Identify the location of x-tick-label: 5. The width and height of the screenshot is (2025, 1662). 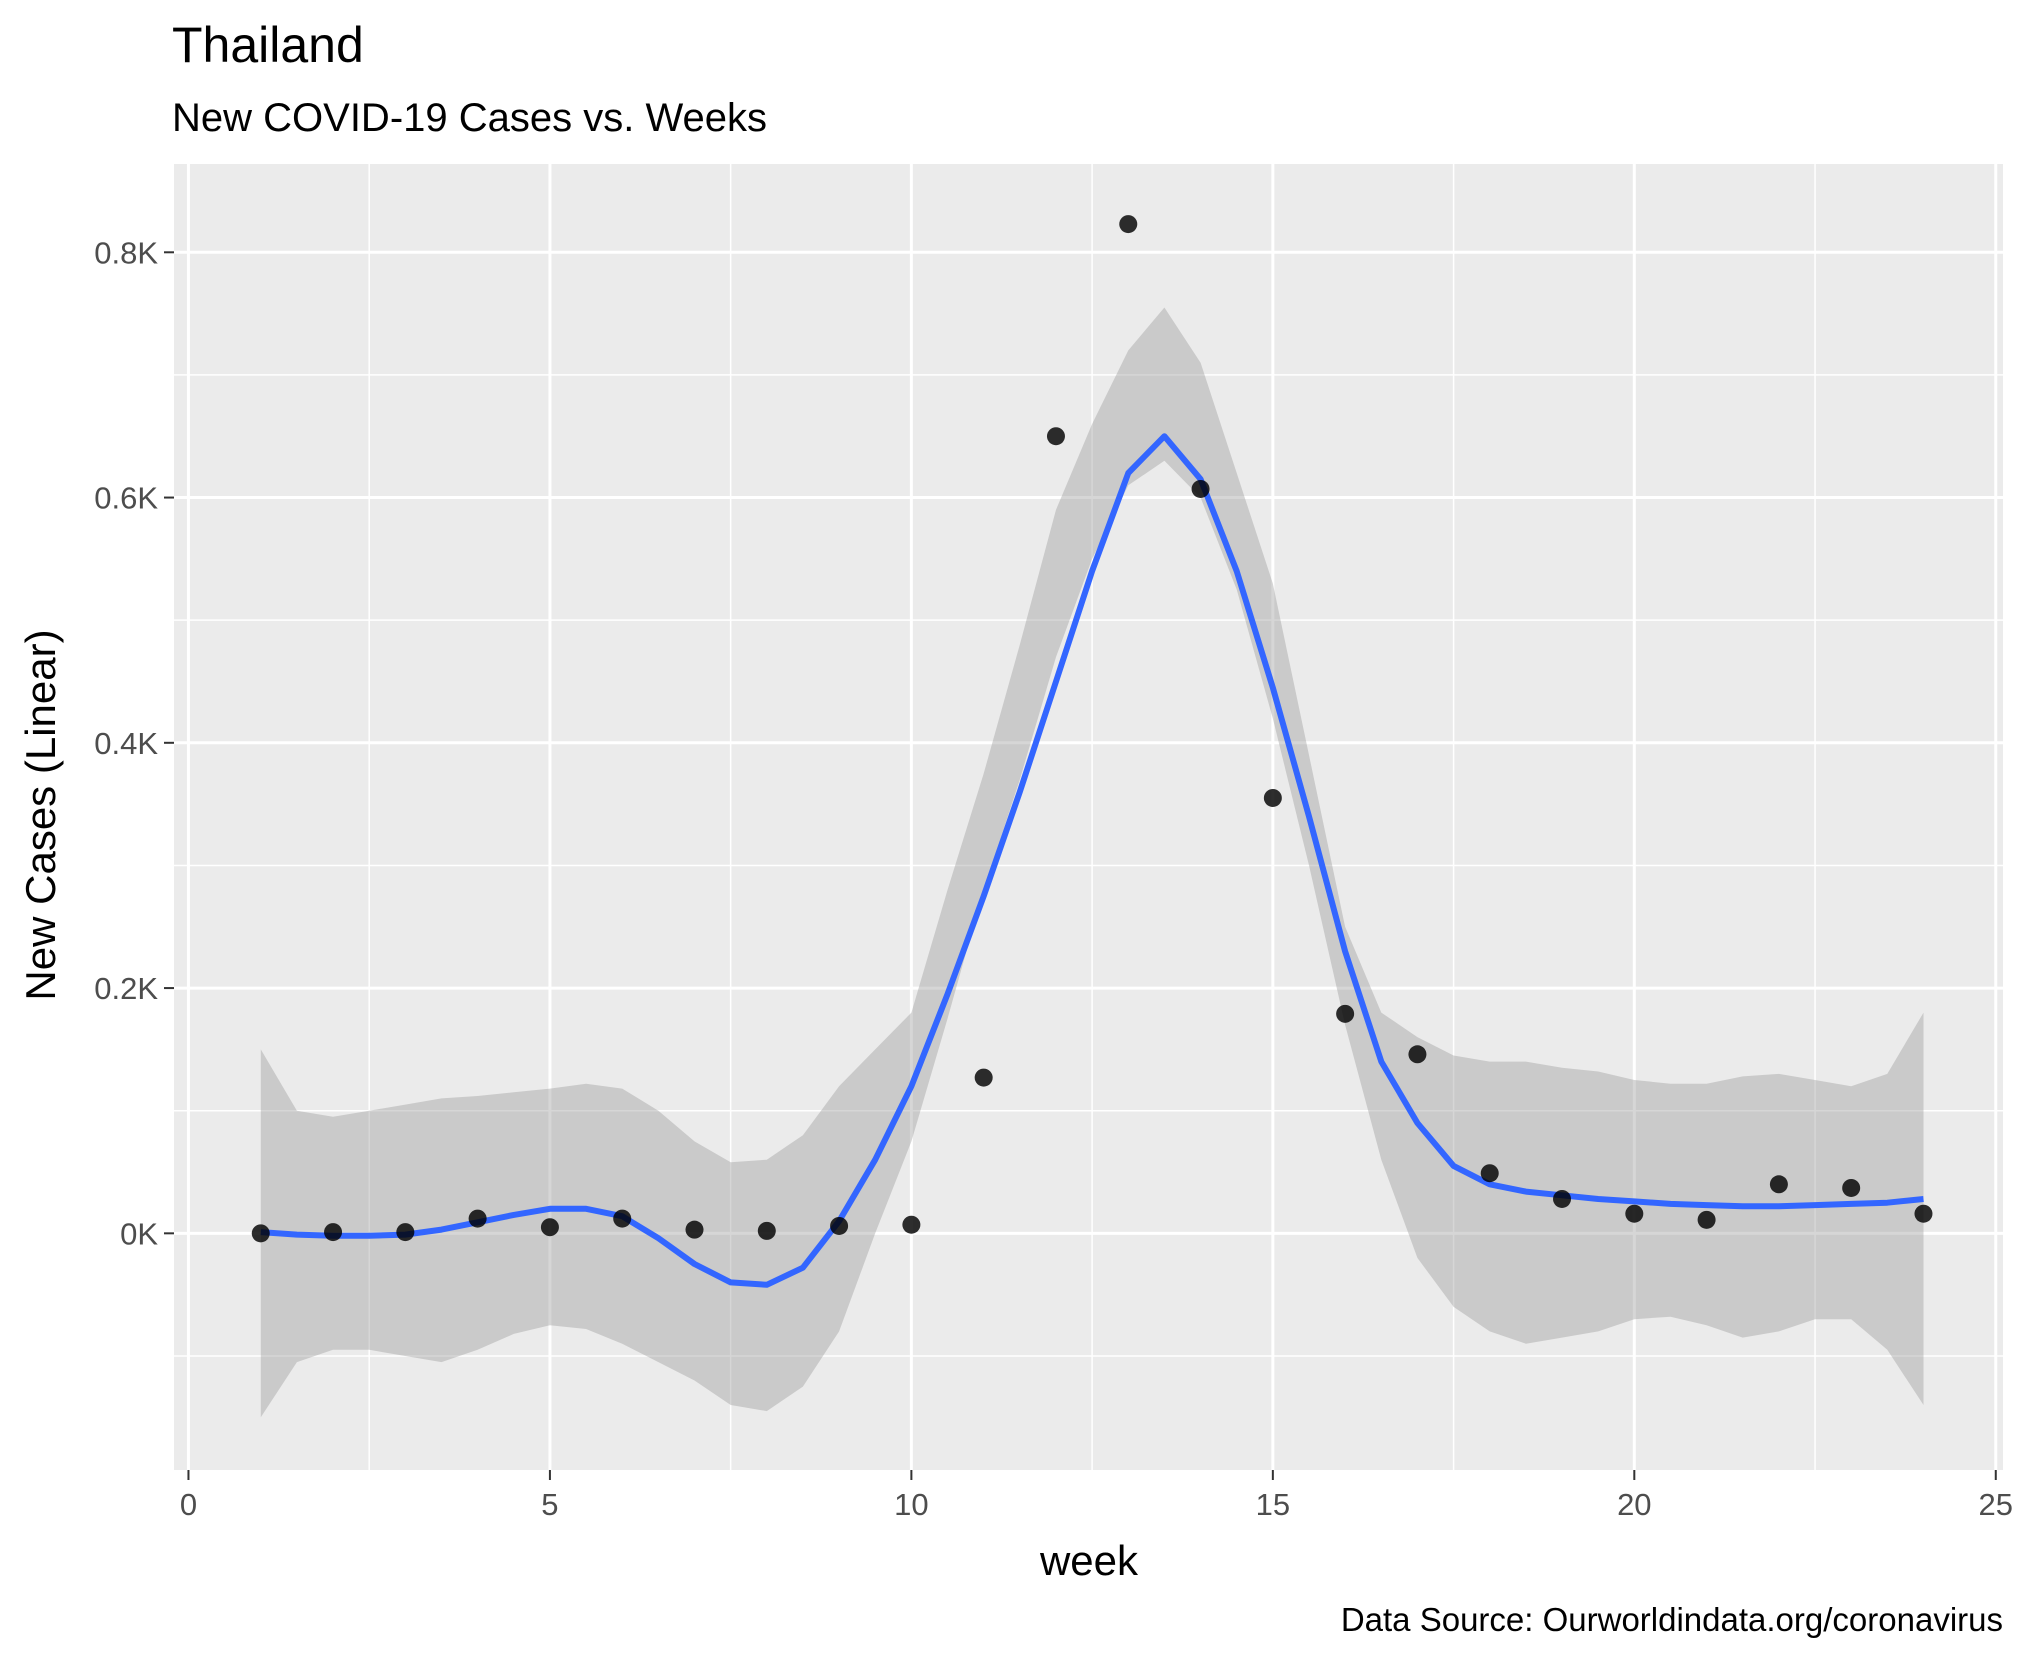
(549, 1504).